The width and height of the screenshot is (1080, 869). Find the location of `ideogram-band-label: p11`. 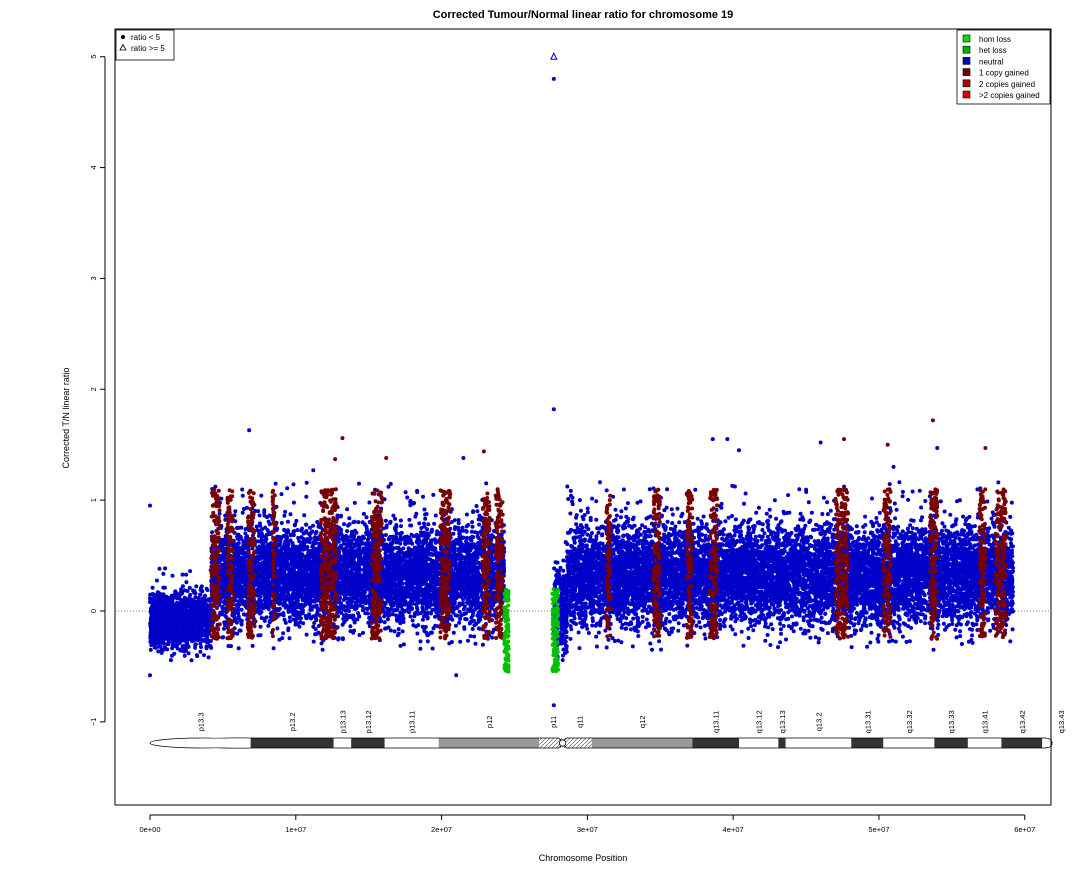

ideogram-band-label: p11 is located at coordinates (553, 722).